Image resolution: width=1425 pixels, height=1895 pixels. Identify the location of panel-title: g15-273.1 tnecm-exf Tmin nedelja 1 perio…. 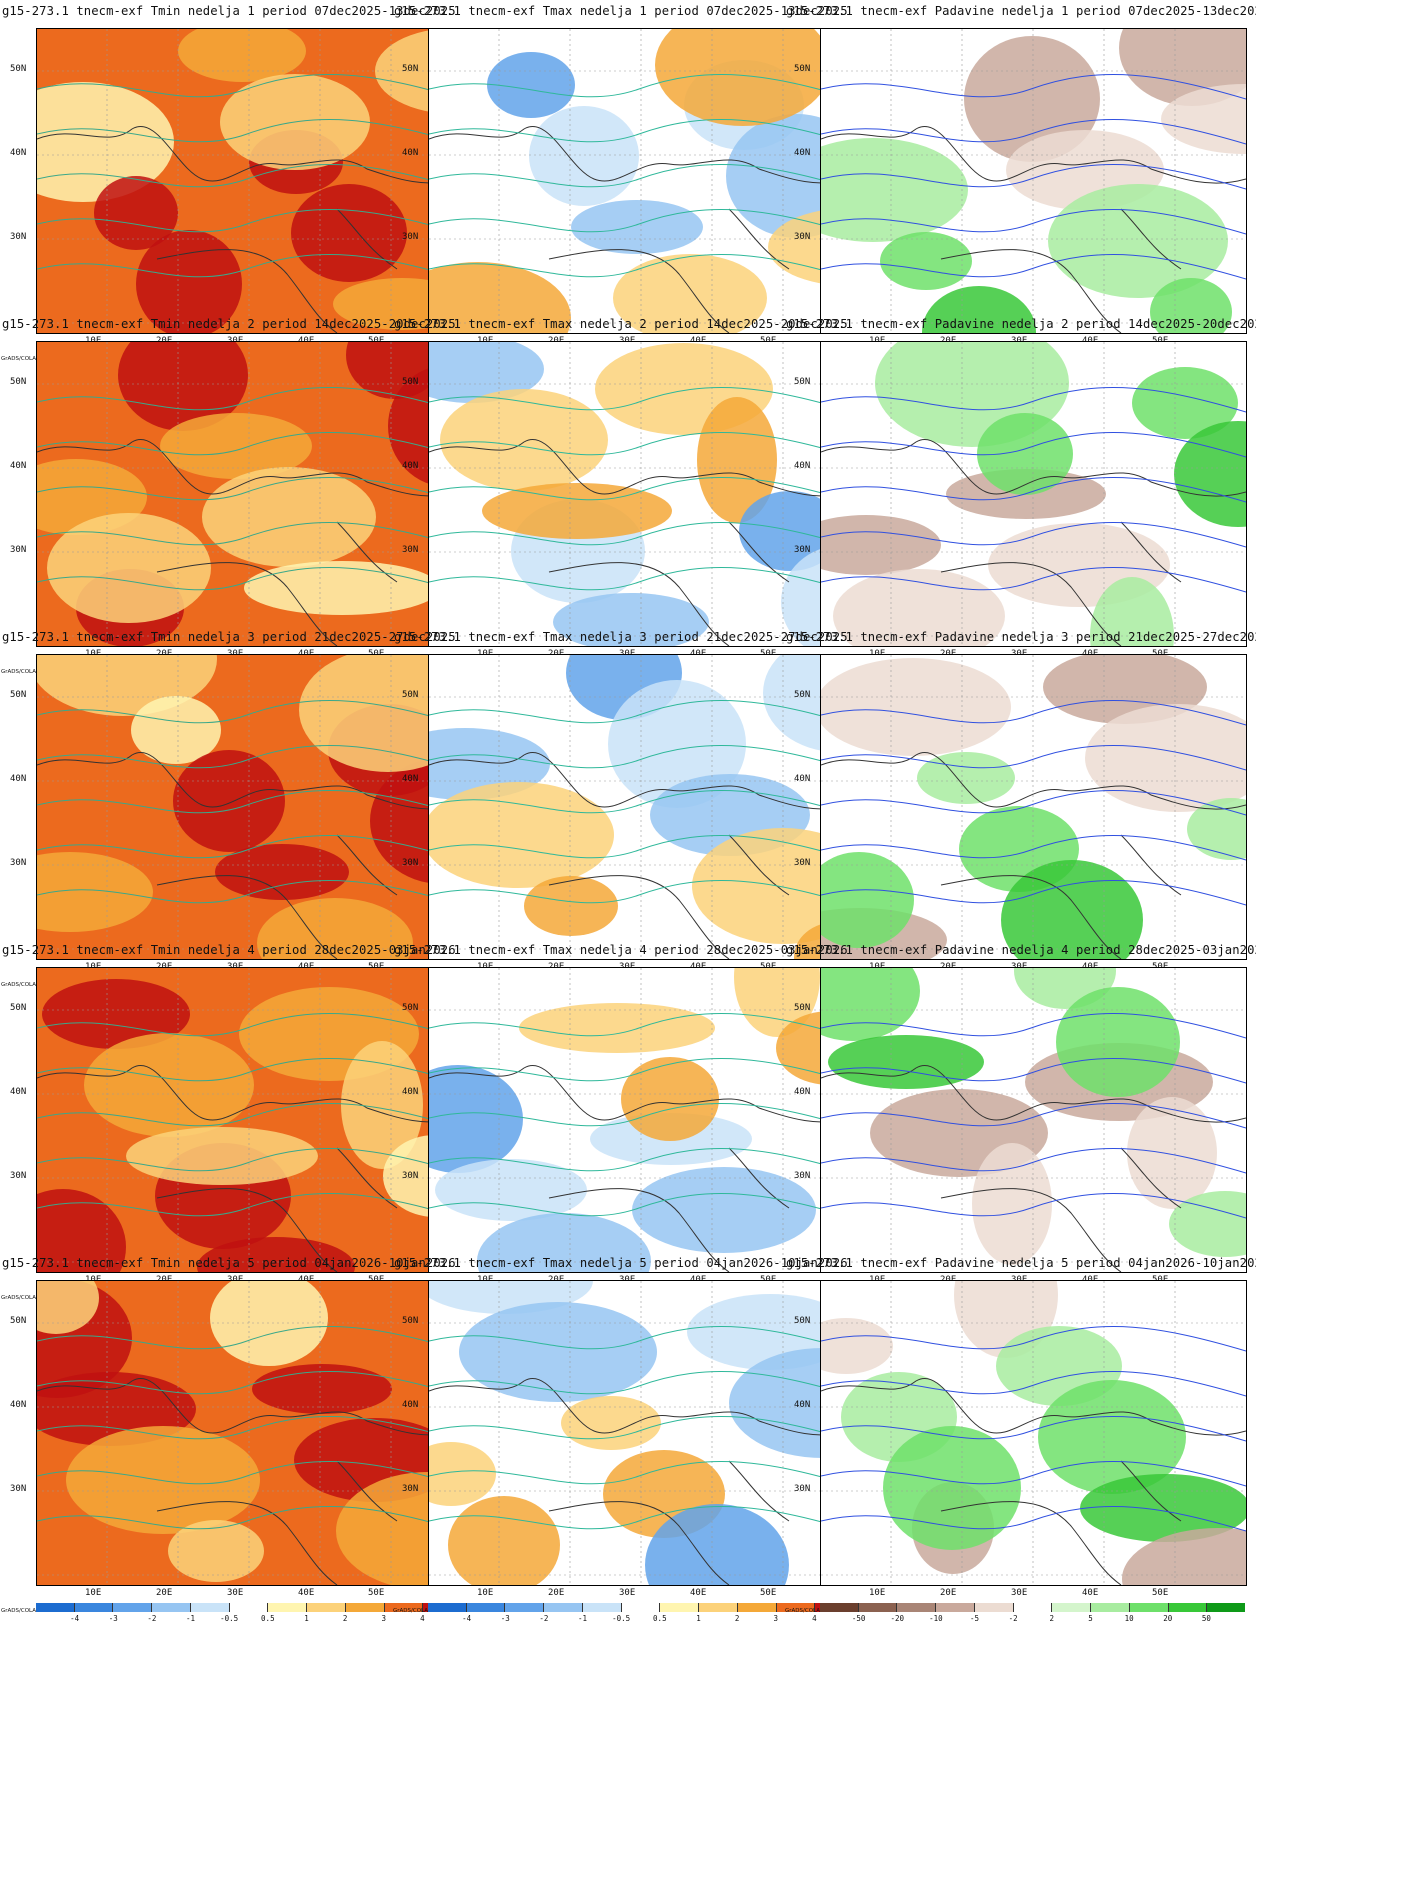
(229, 11).